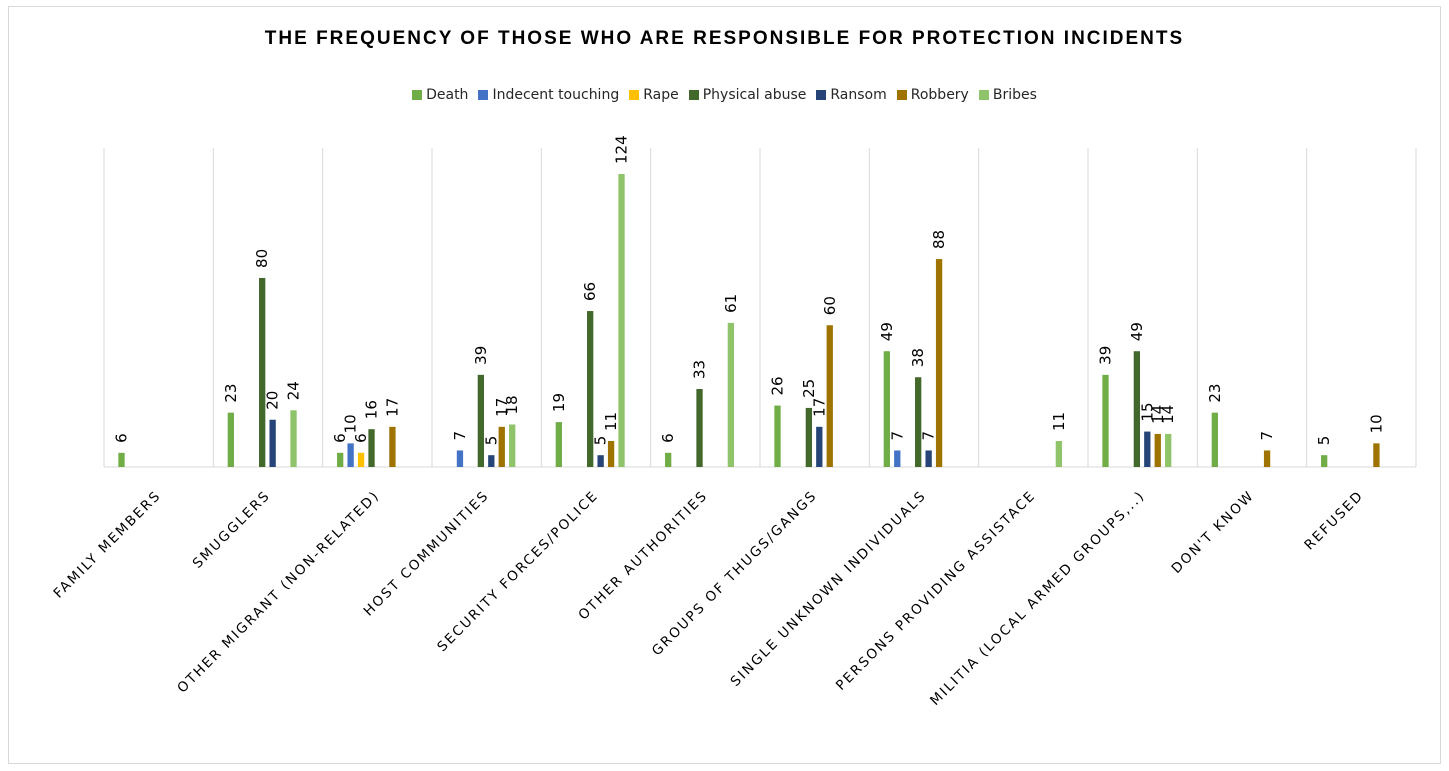 This screenshot has height=771, width=1449. I want to click on legend-label: Death, so click(447, 95).